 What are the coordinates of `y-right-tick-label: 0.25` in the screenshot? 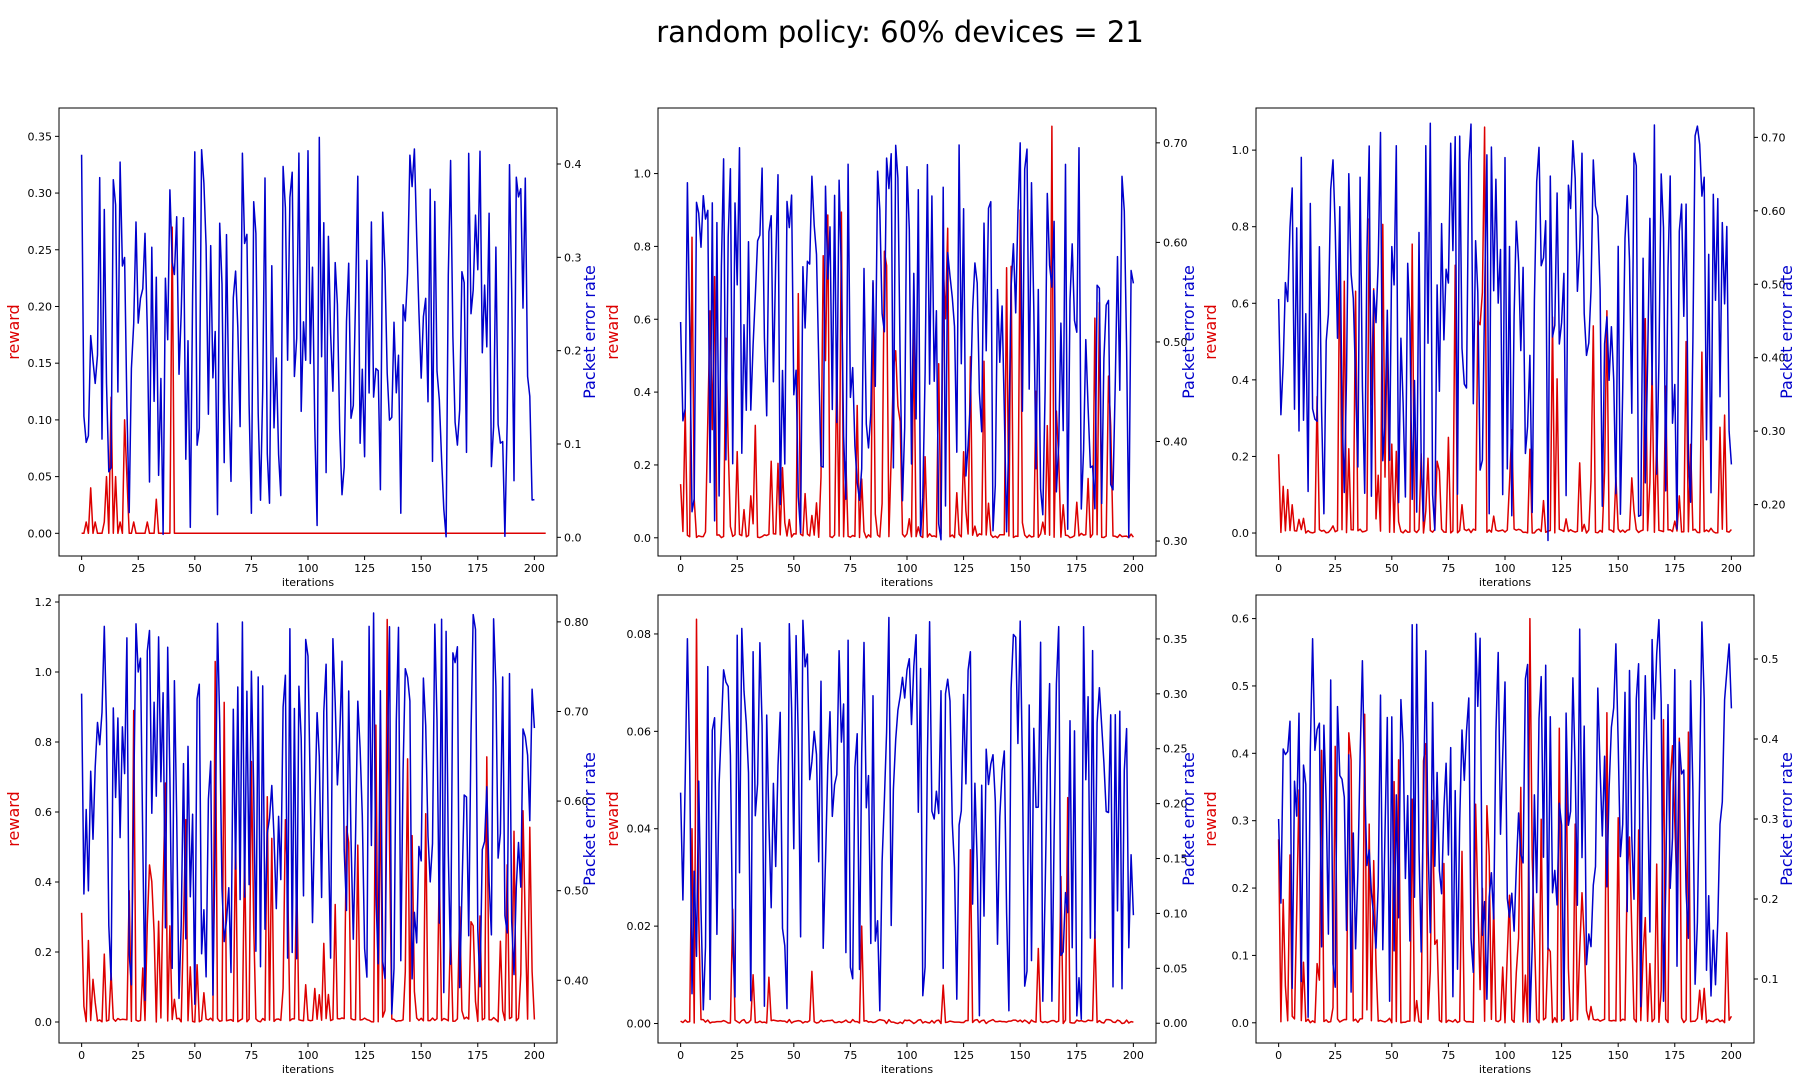 It's located at (1175, 749).